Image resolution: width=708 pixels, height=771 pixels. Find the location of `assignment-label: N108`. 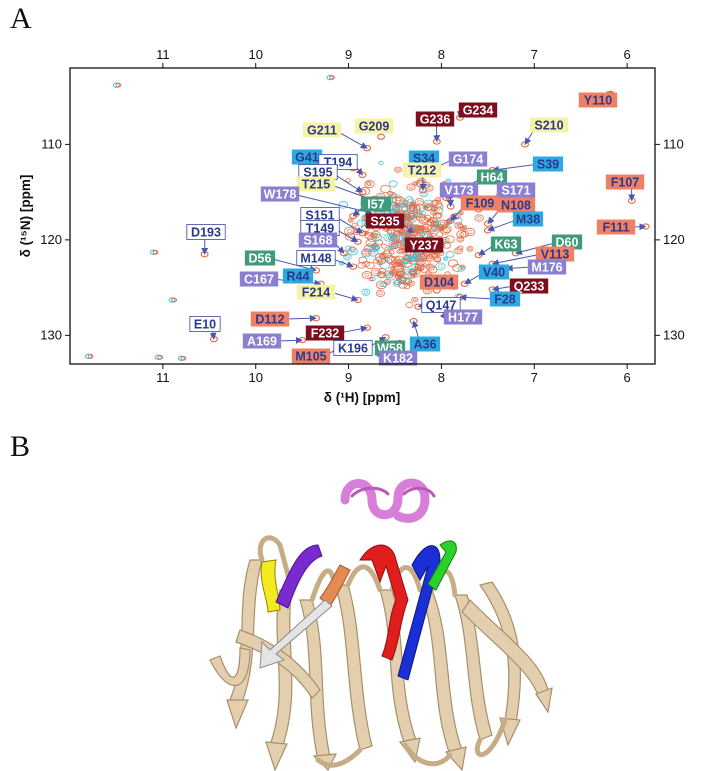

assignment-label: N108 is located at coordinates (516, 206).